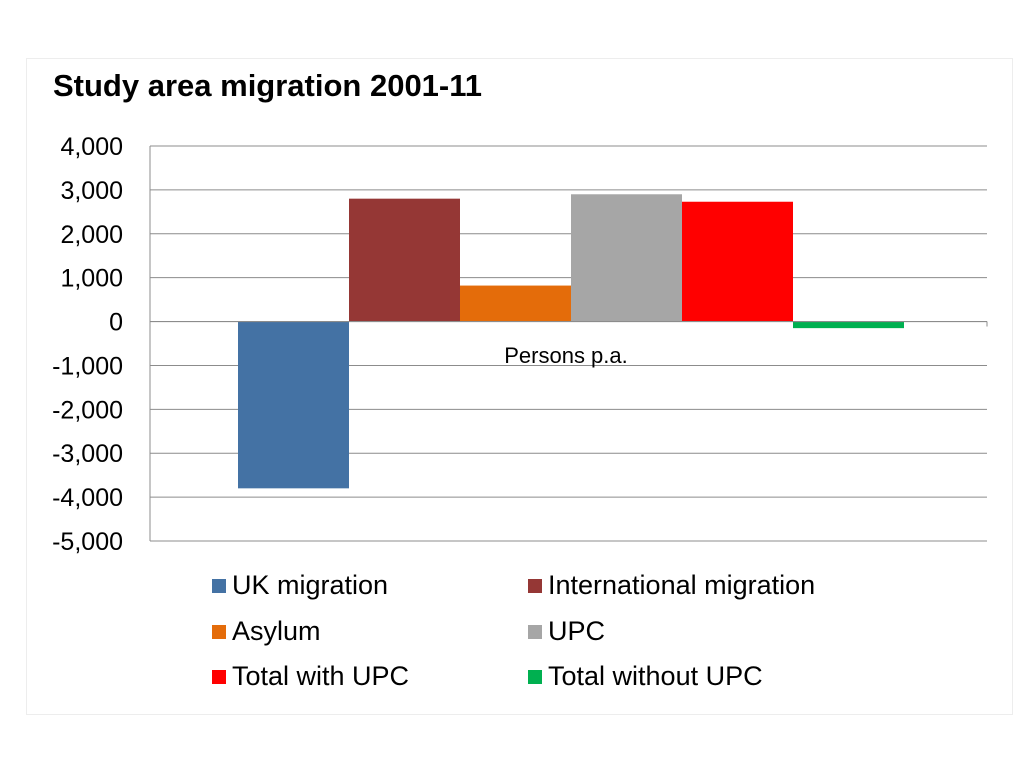 Image resolution: width=1024 pixels, height=768 pixels. Describe the element at coordinates (116, 323) in the screenshot. I see `y-tick-label: 0` at that location.